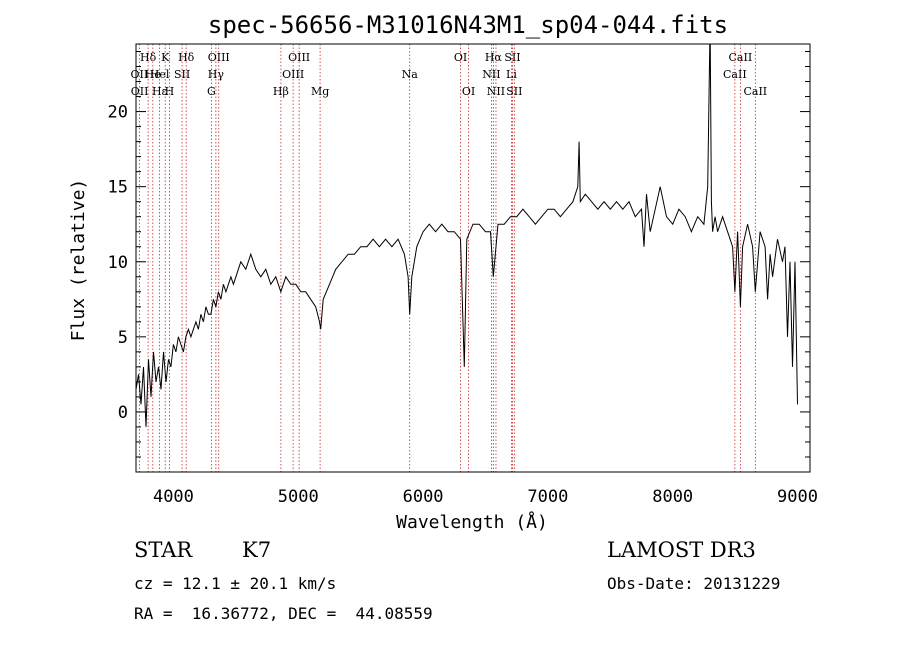 The image size is (900, 649). What do you see at coordinates (163, 550) in the screenshot?
I see `object-class: STAR` at bounding box center [163, 550].